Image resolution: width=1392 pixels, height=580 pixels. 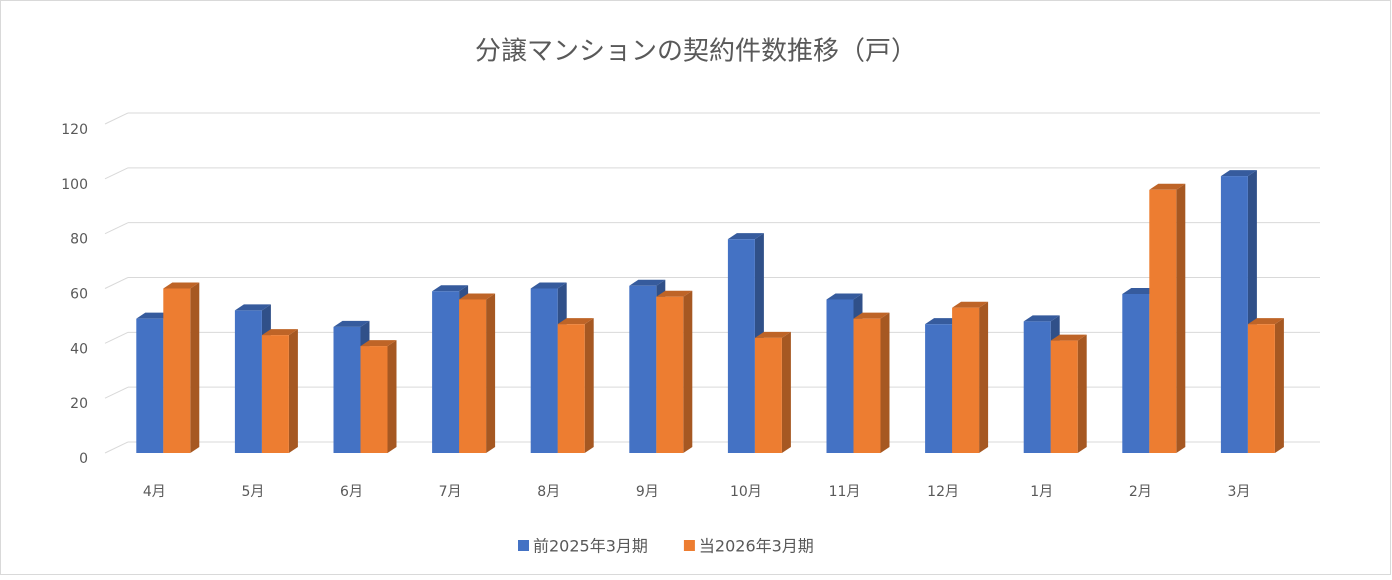 I want to click on y-tick-label: 0, so click(x=83, y=459).